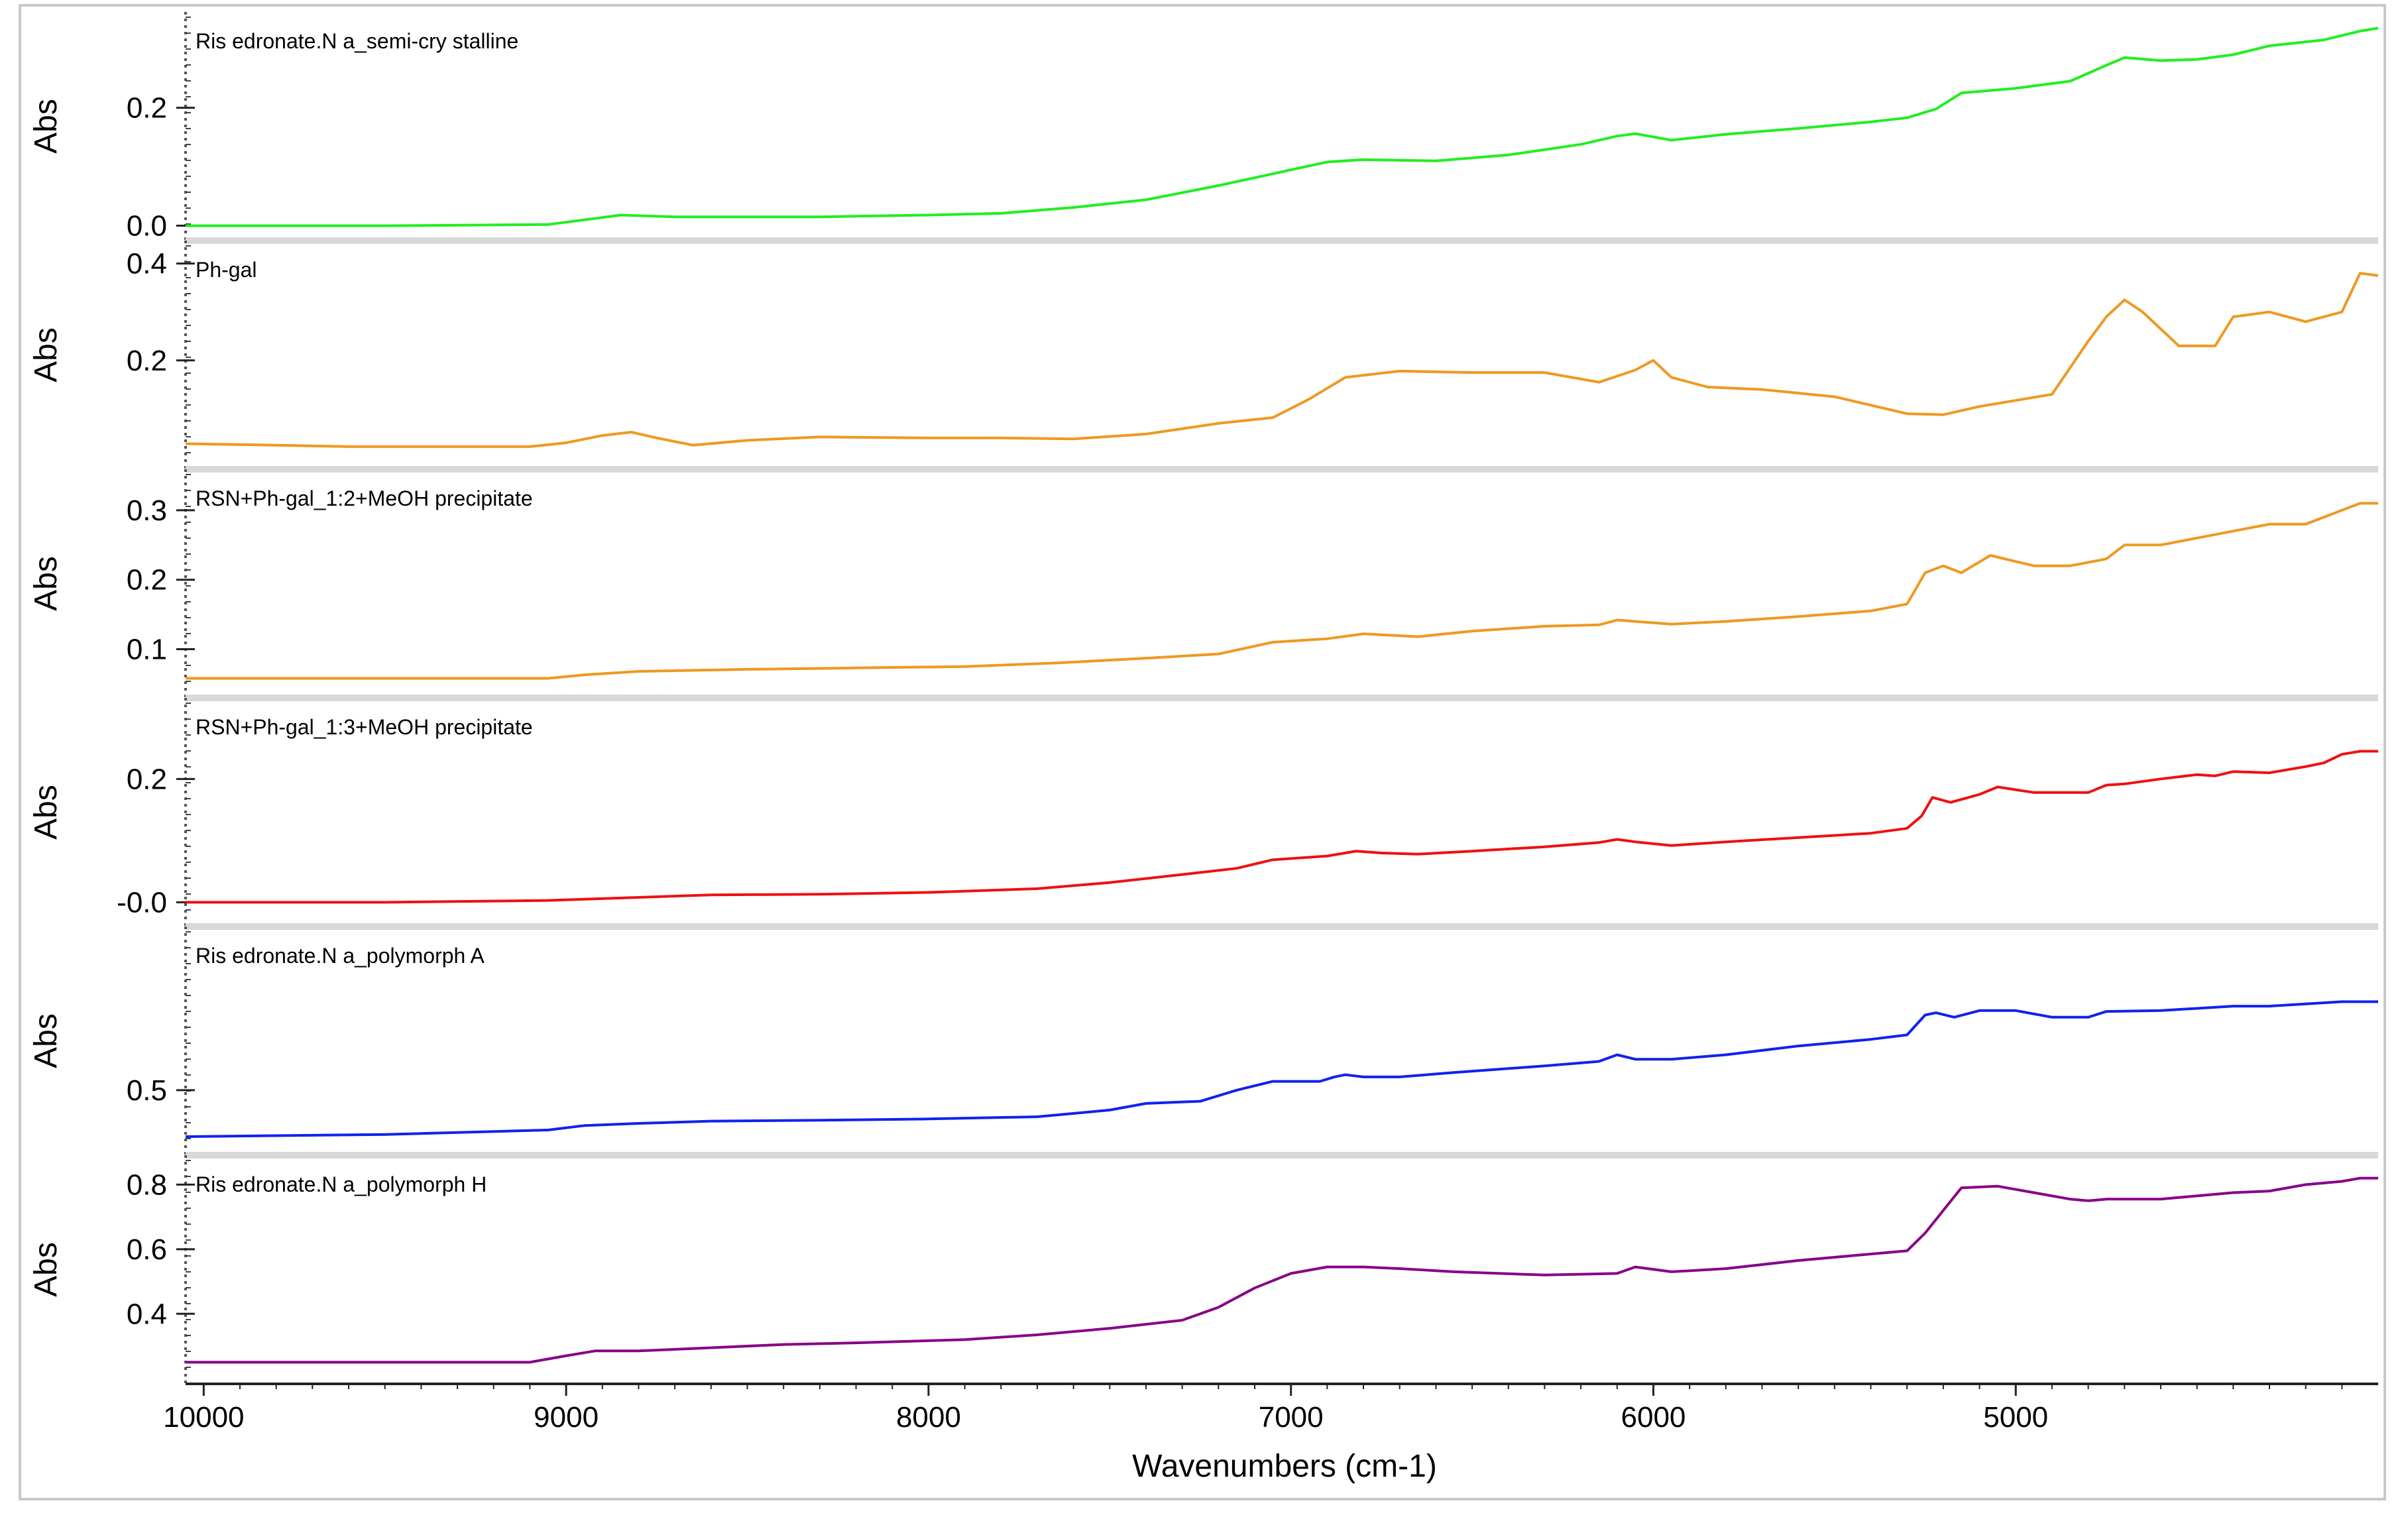  Describe the element at coordinates (147, 511) in the screenshot. I see `y-tick-label: 0.3` at that location.